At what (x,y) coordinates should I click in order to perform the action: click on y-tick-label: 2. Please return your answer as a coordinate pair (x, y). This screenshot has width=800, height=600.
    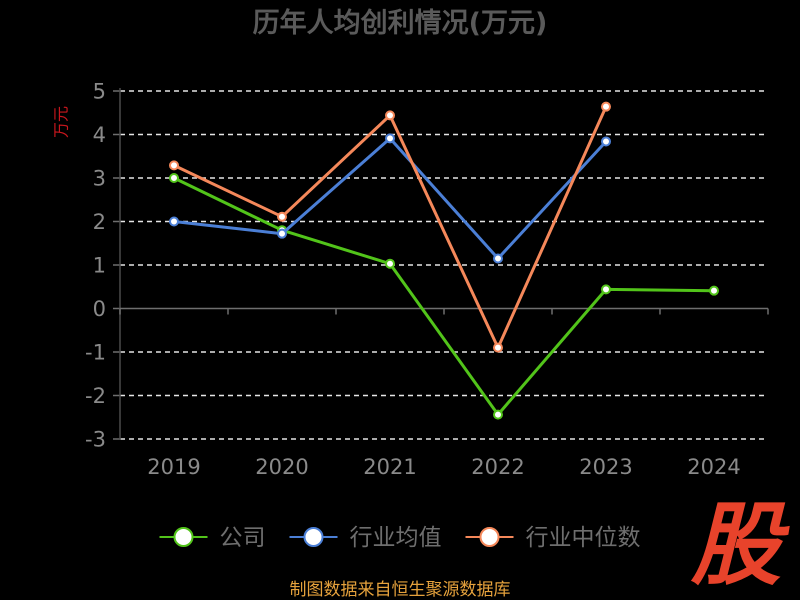
    Looking at the image, I should click on (99, 222).